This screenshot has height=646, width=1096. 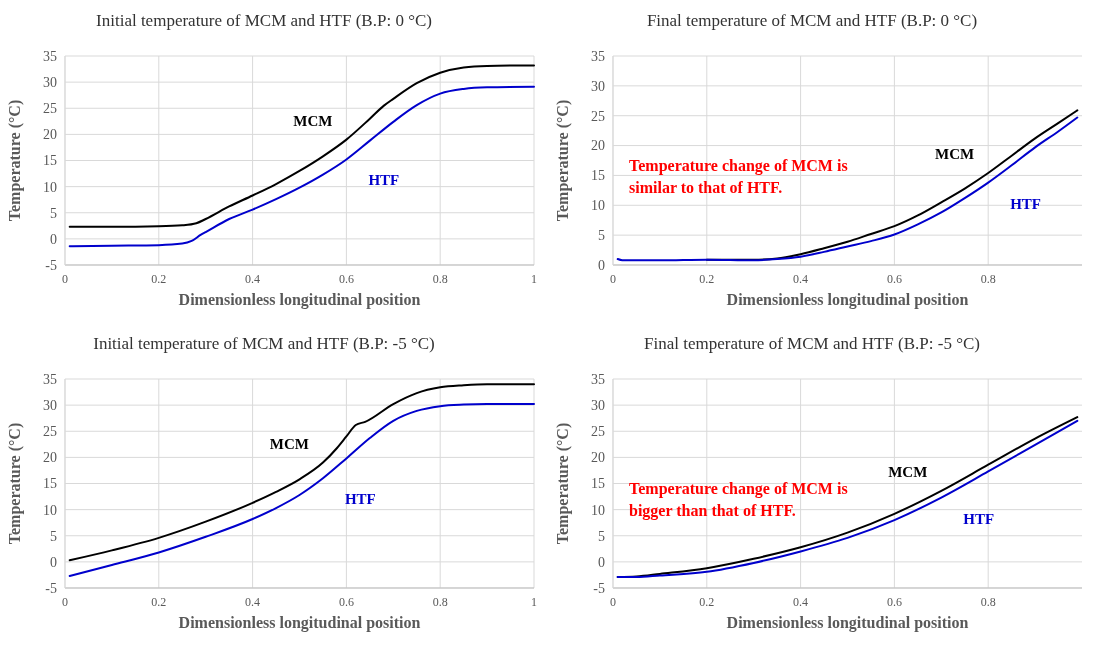 What do you see at coordinates (738, 499) in the screenshot?
I see `annotation: Temperature change of MCM is bigger than that of HTF.` at bounding box center [738, 499].